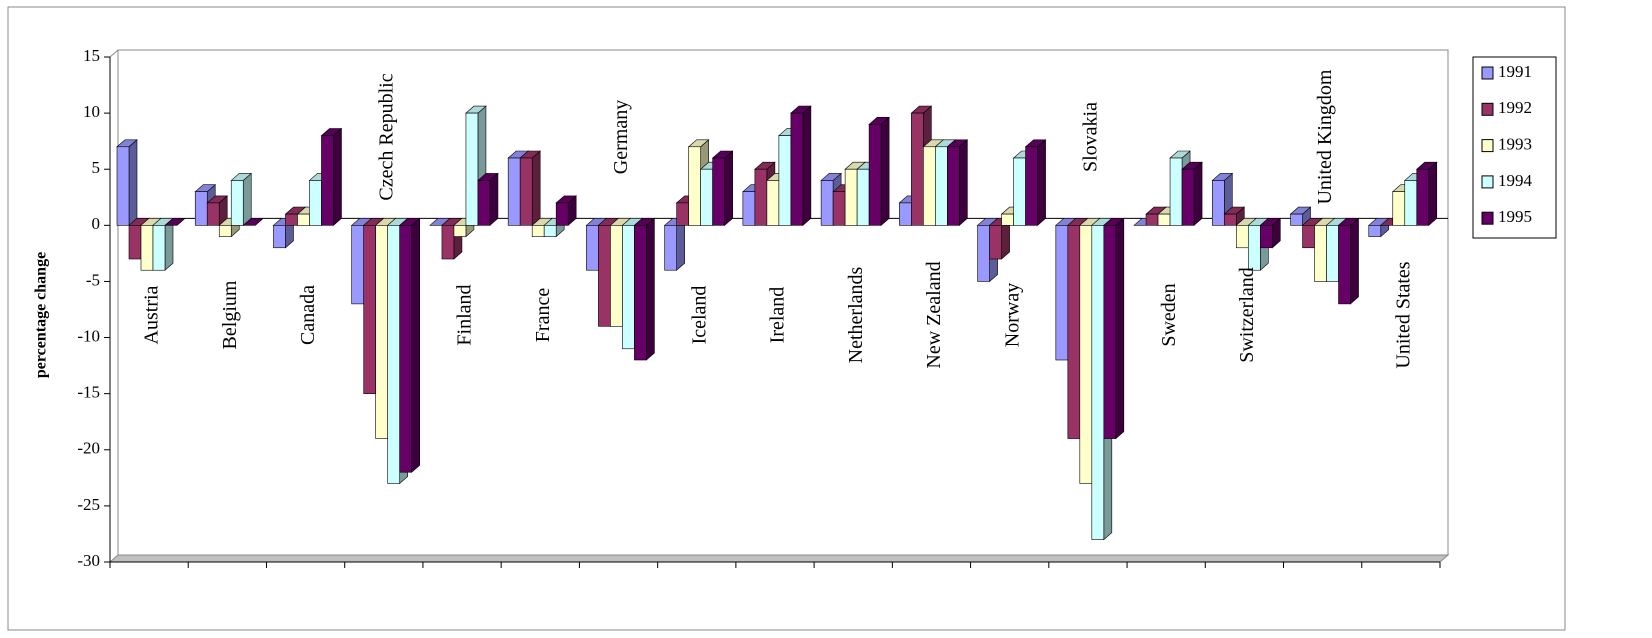 This screenshot has width=1652, height=638. I want to click on bar-top, so click(253, 222).